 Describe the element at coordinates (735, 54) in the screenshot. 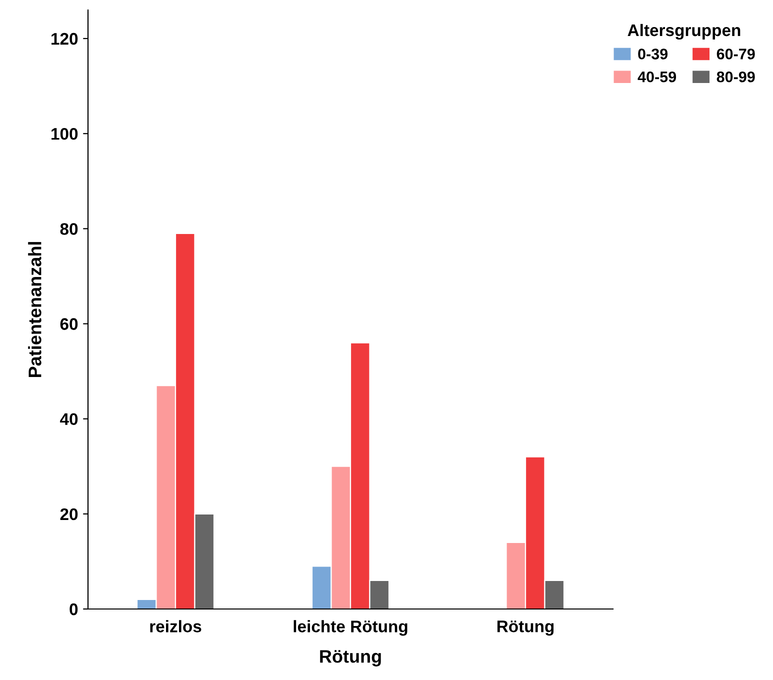

I see `legend-label: 60-79` at that location.